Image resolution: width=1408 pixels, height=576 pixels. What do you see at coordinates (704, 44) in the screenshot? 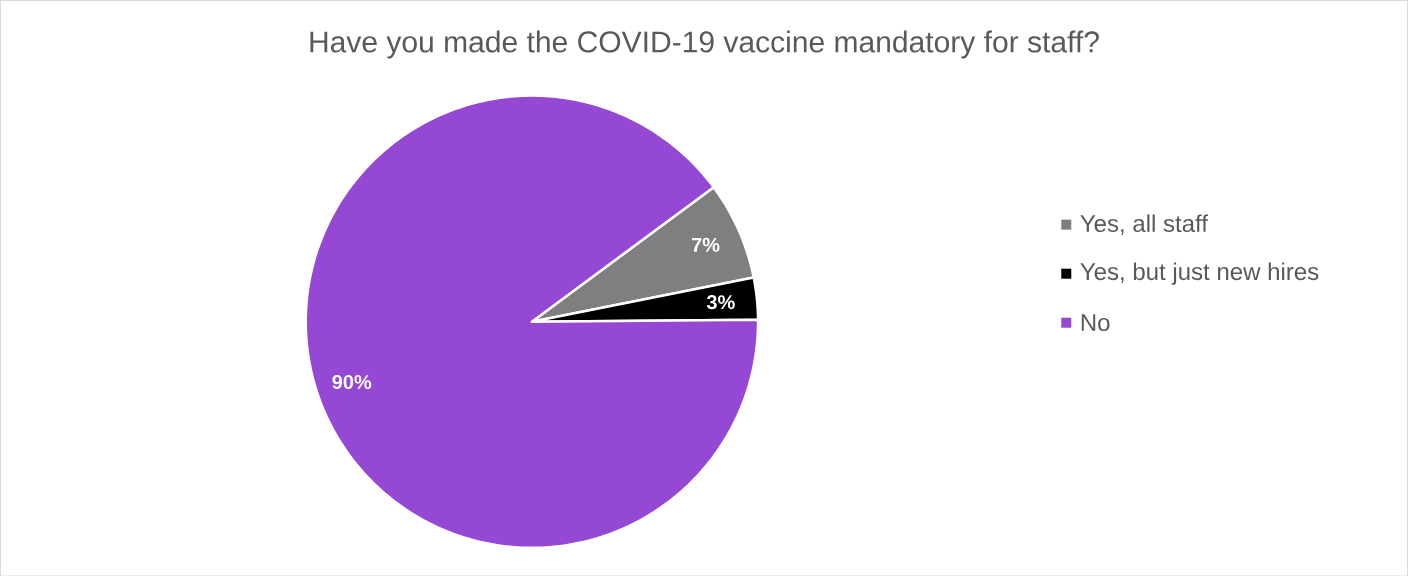
I see `chart-title: Have you made the COVID-19 vaccine mandatory for staff?` at bounding box center [704, 44].